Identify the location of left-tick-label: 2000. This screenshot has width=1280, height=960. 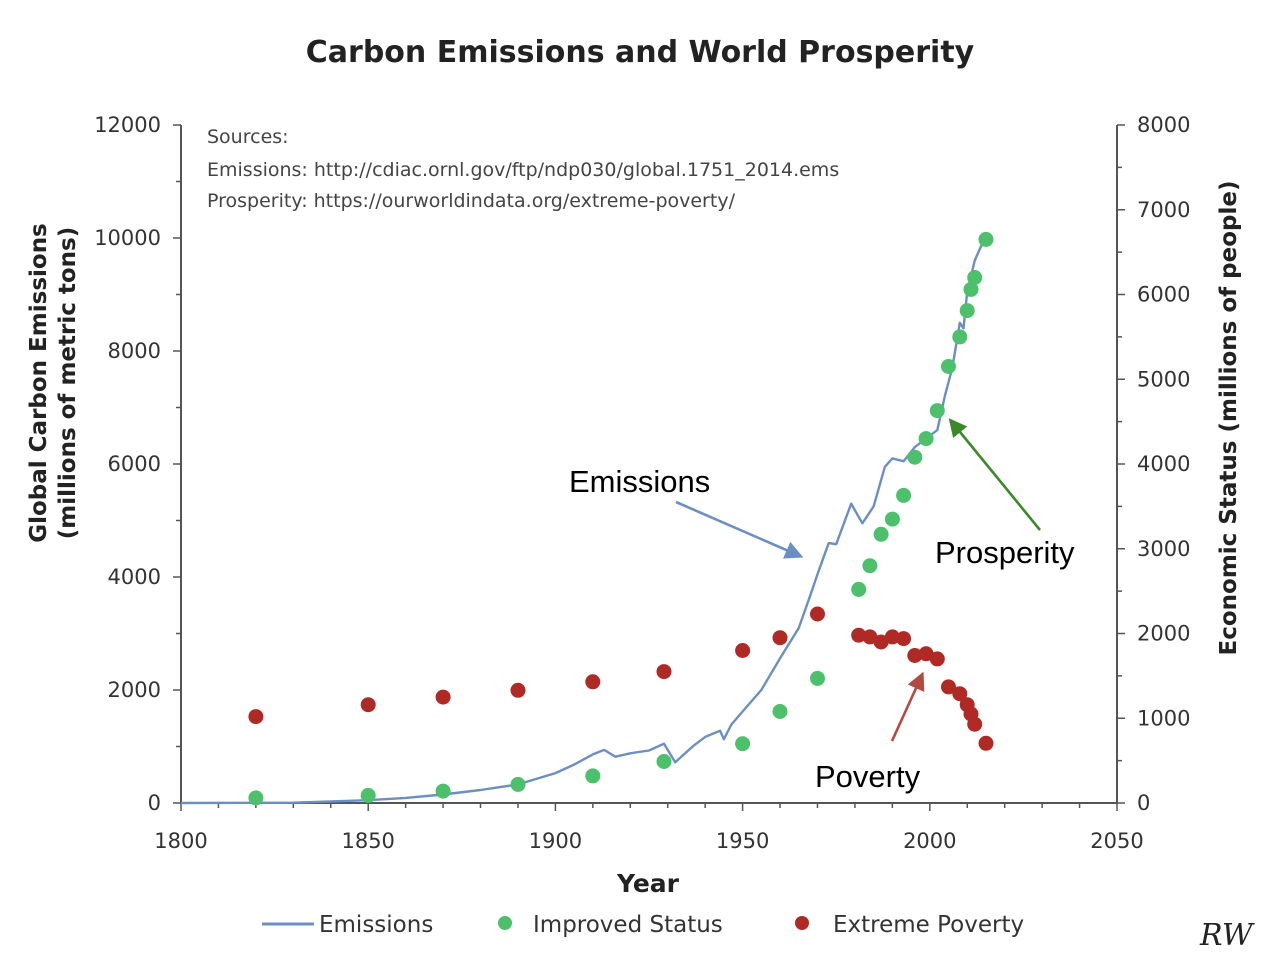
(134, 690).